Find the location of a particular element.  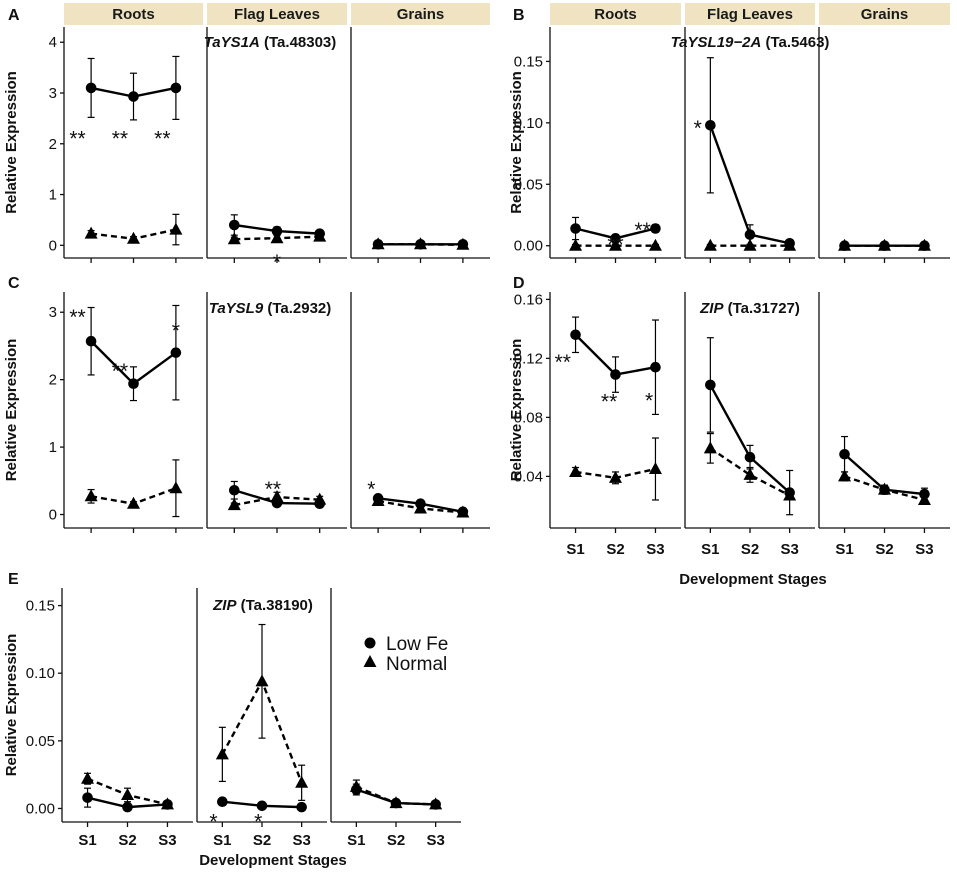

panel-letter: E is located at coordinates (13, 579).